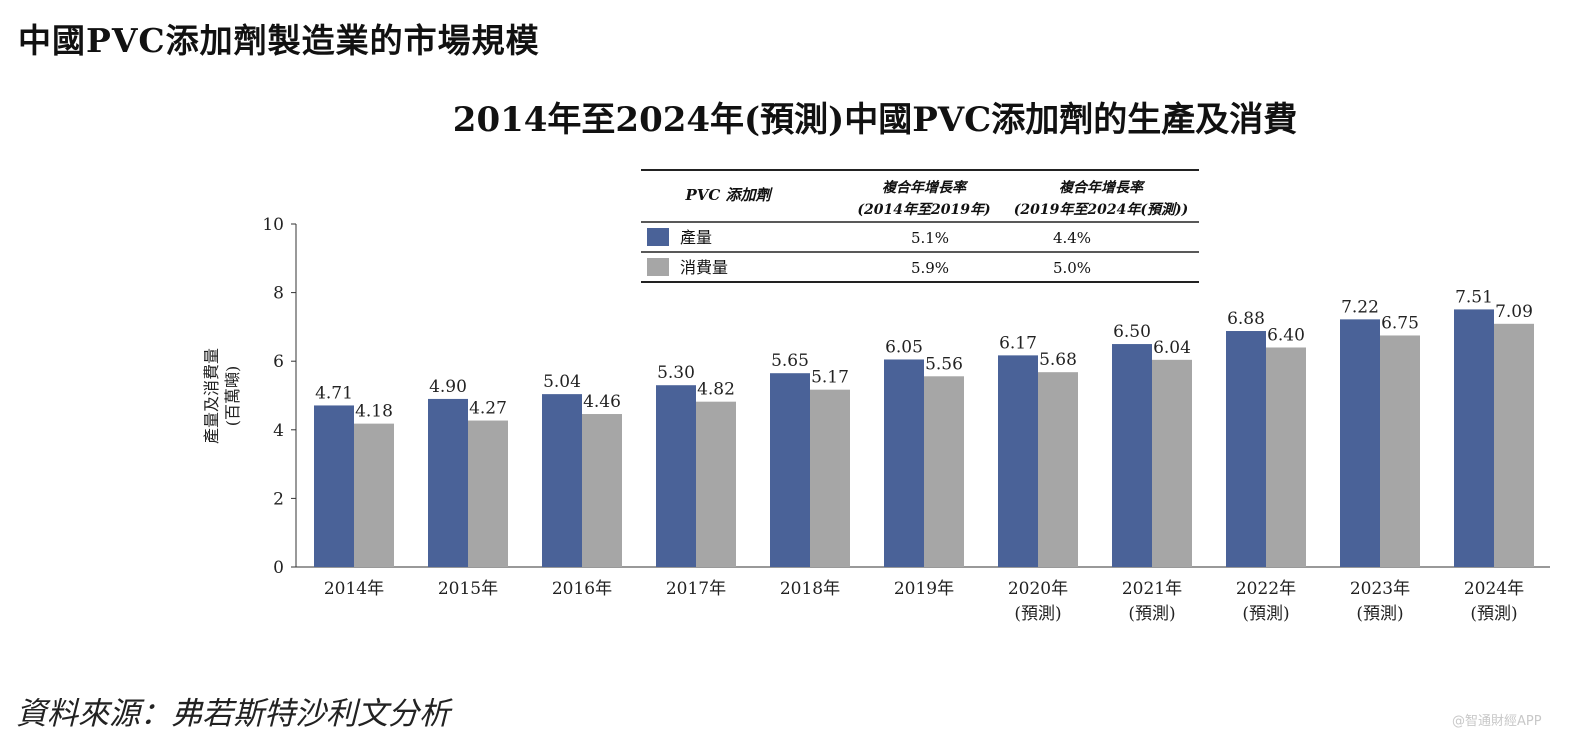 Image resolution: width=1583 pixels, height=747 pixels. I want to click on legend-label: 消費量, so click(704, 267).